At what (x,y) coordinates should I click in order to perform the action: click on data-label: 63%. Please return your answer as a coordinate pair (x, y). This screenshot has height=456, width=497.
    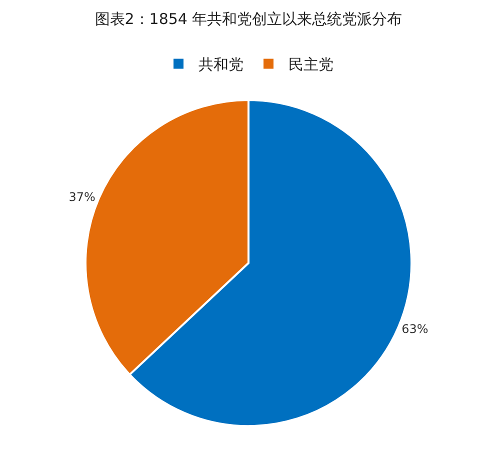
    Looking at the image, I should click on (415, 329).